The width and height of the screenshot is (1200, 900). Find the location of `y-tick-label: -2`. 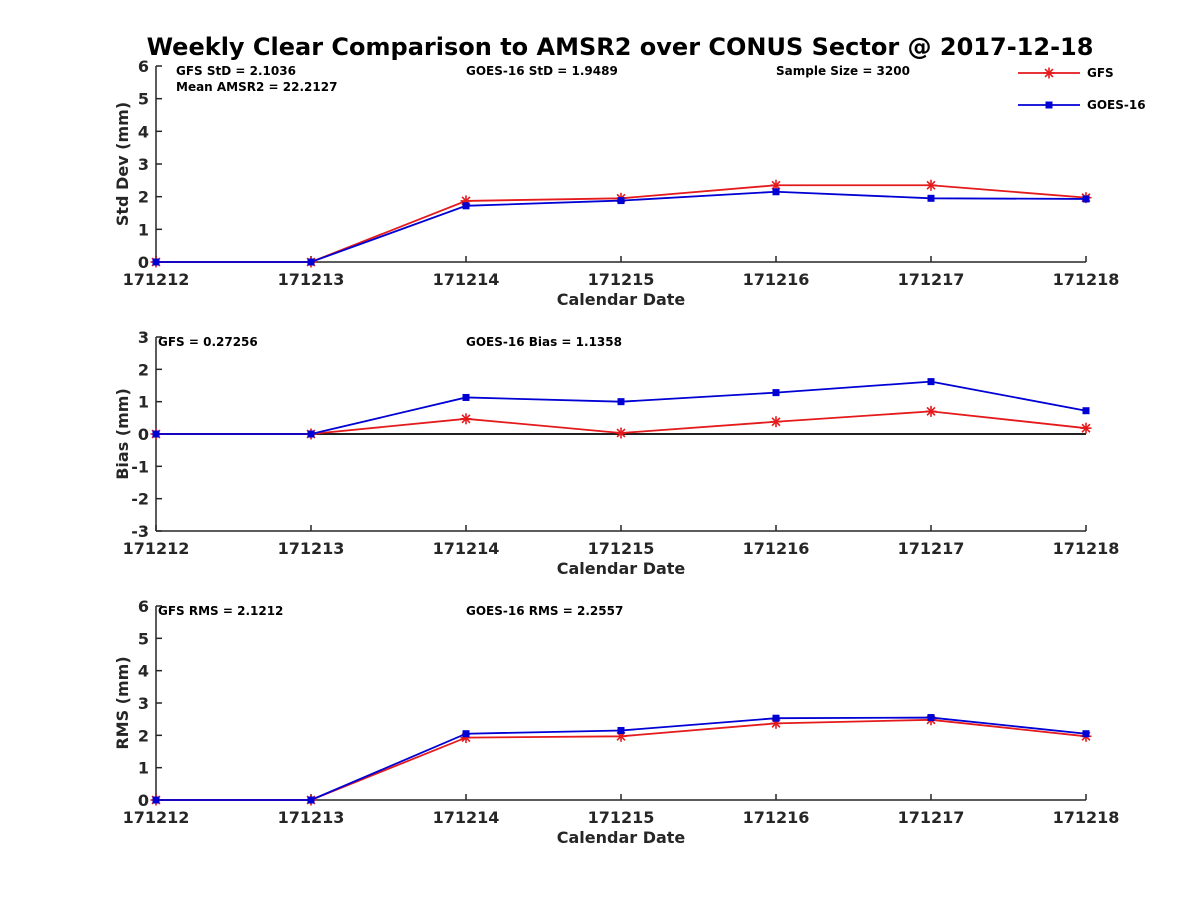

y-tick-label: -2 is located at coordinates (140, 499).